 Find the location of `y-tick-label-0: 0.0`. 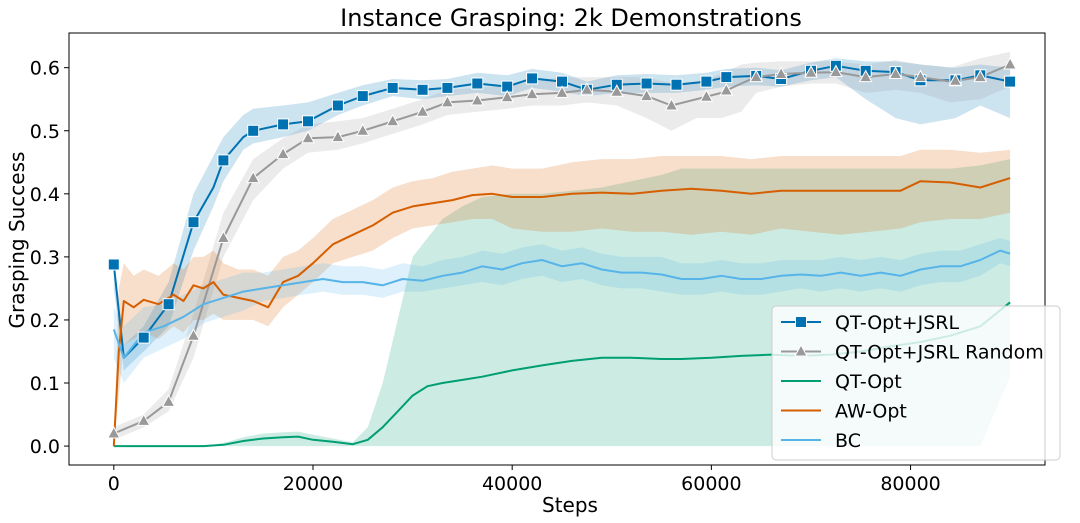

y-tick-label-0: 0.0 is located at coordinates (45, 447).